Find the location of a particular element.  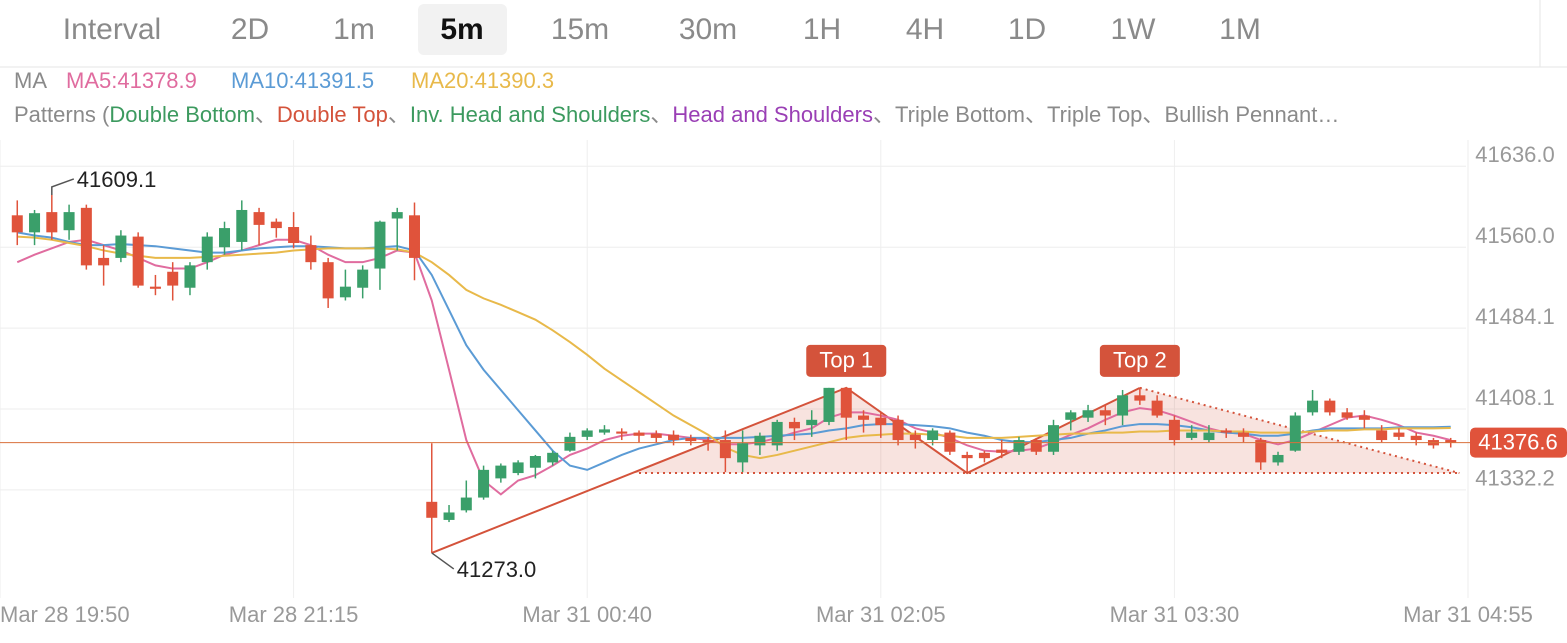

pattern-item: Triple Bottom is located at coordinates (960, 114).